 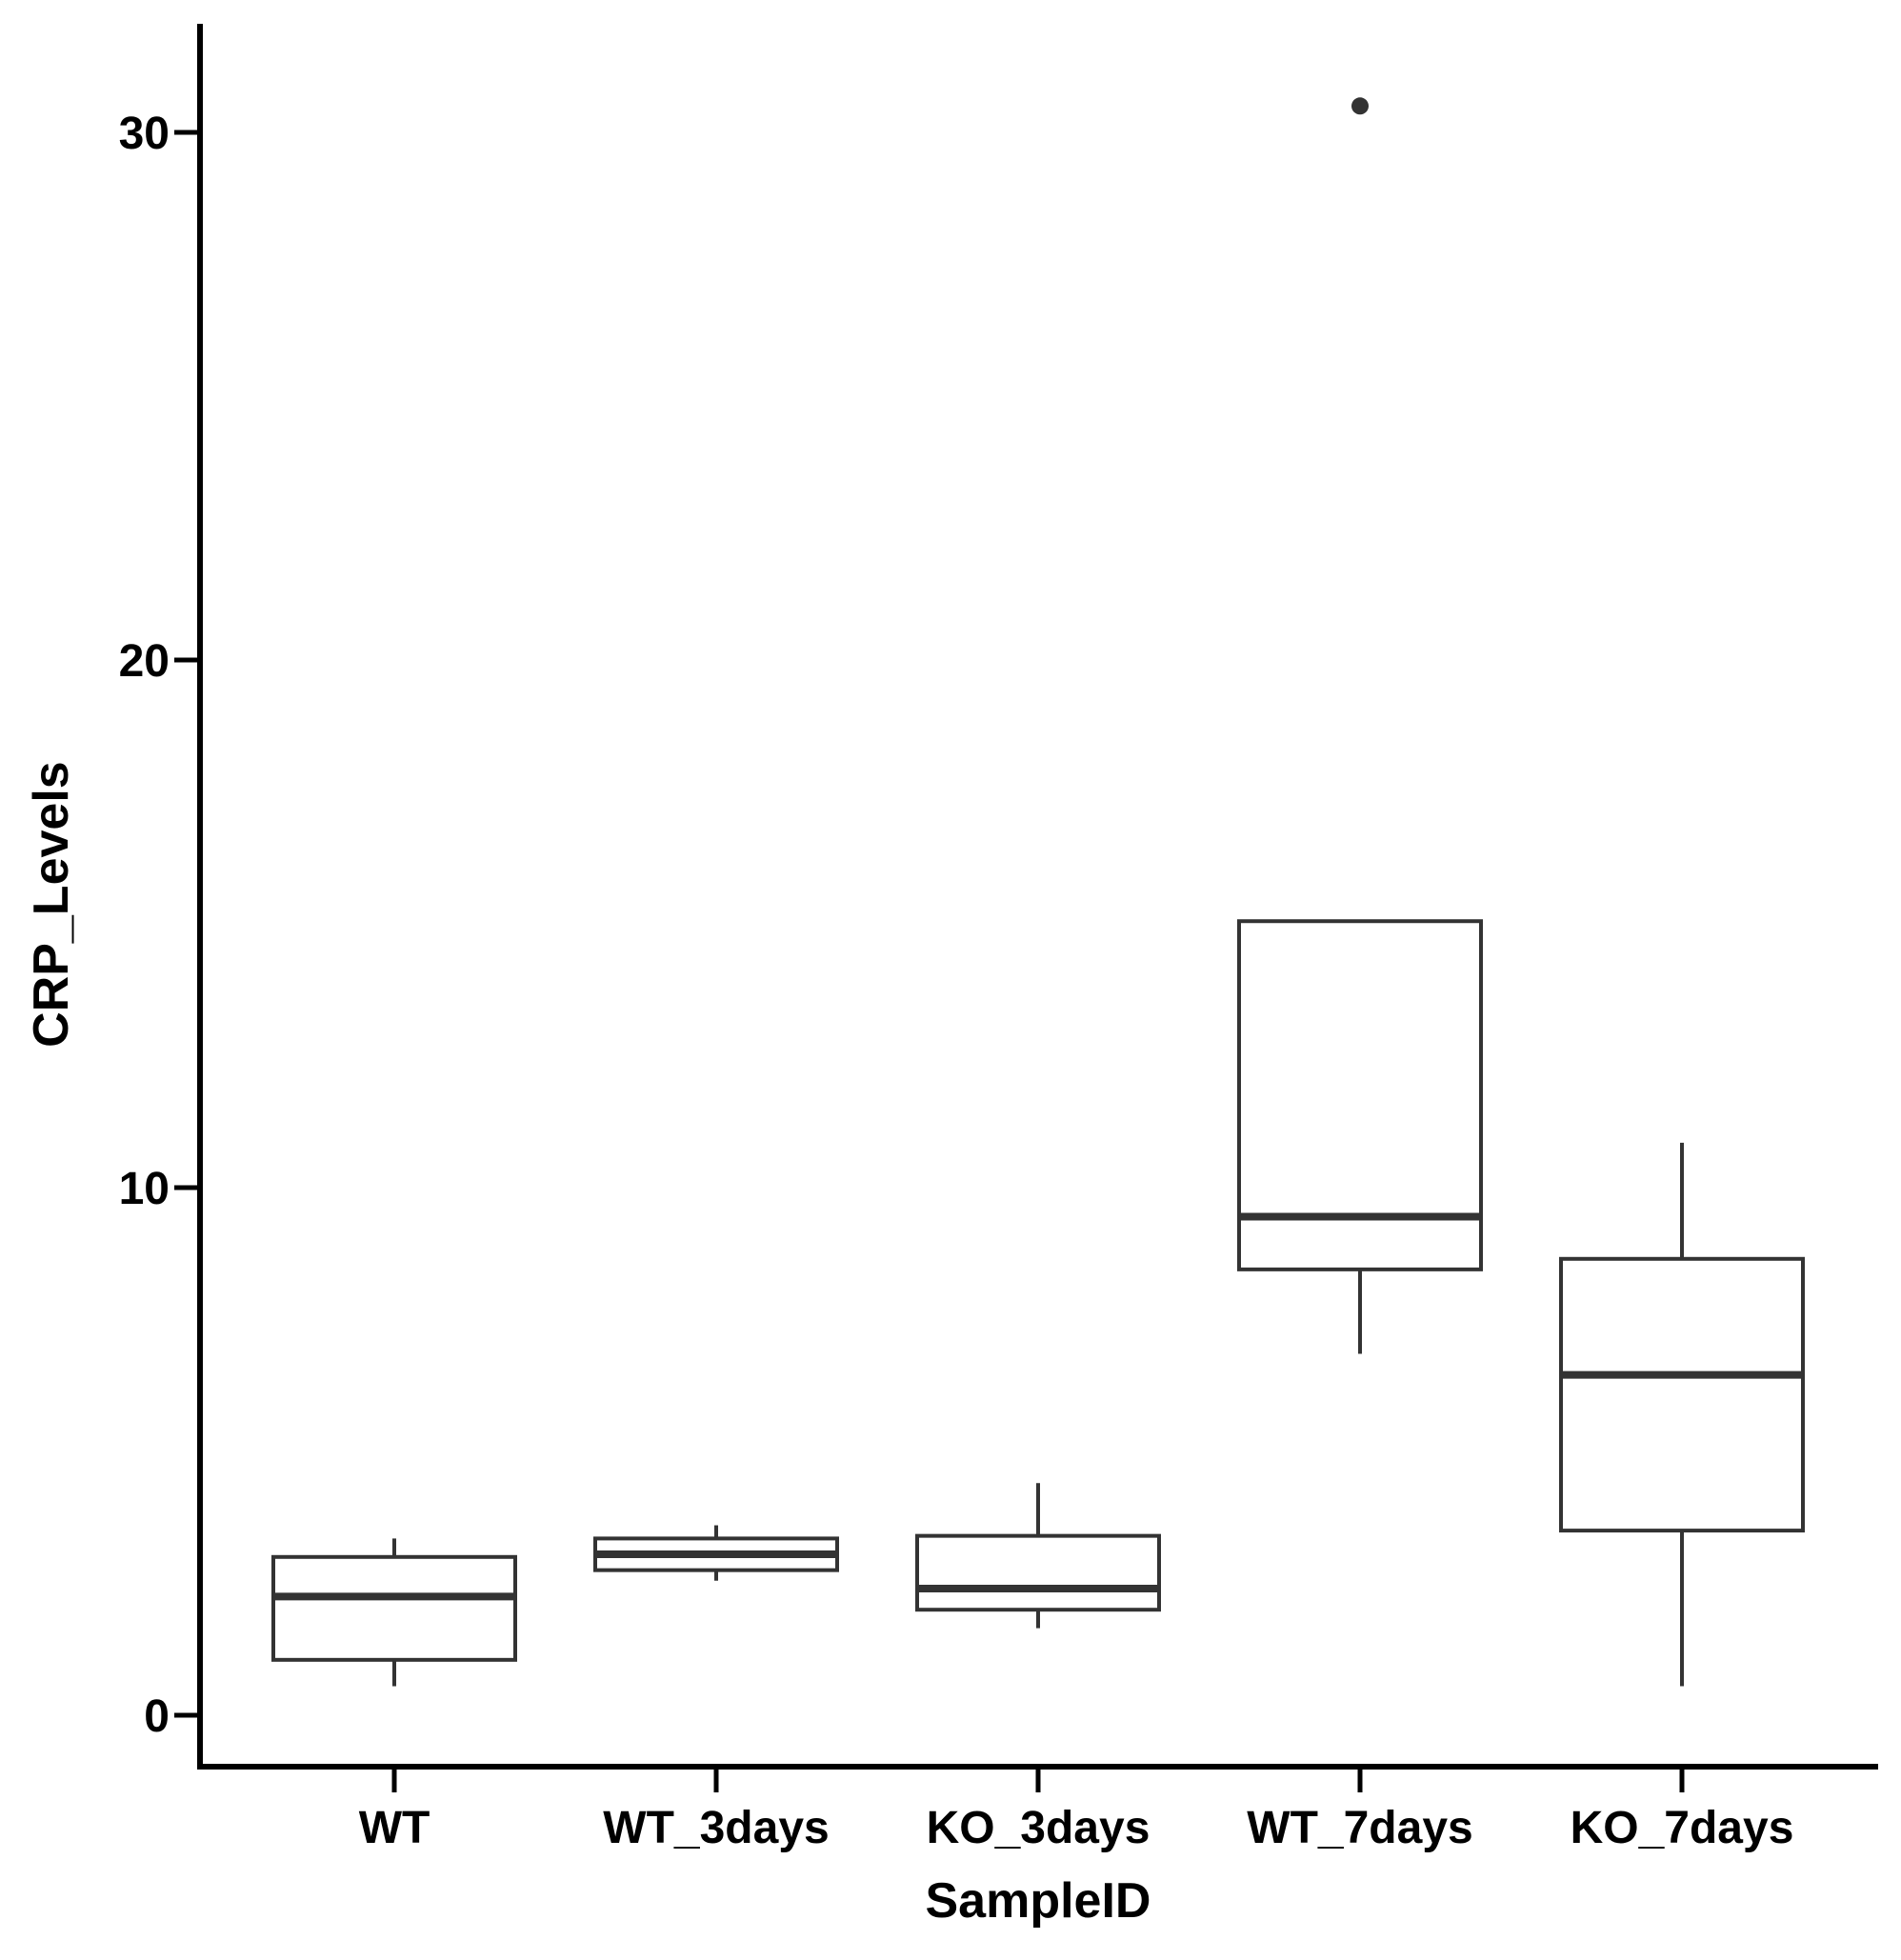 I want to click on y-tick-label: 30, so click(x=144, y=134).